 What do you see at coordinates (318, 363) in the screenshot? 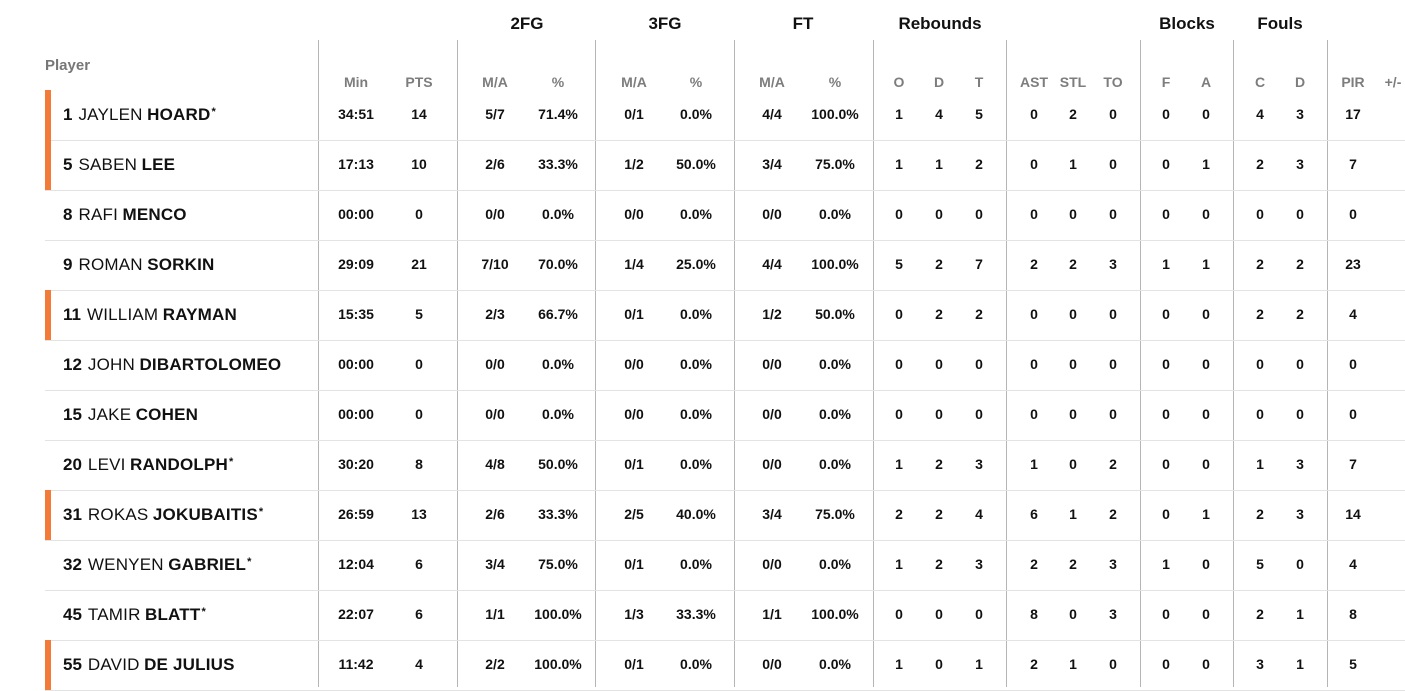
I see `column-divider` at bounding box center [318, 363].